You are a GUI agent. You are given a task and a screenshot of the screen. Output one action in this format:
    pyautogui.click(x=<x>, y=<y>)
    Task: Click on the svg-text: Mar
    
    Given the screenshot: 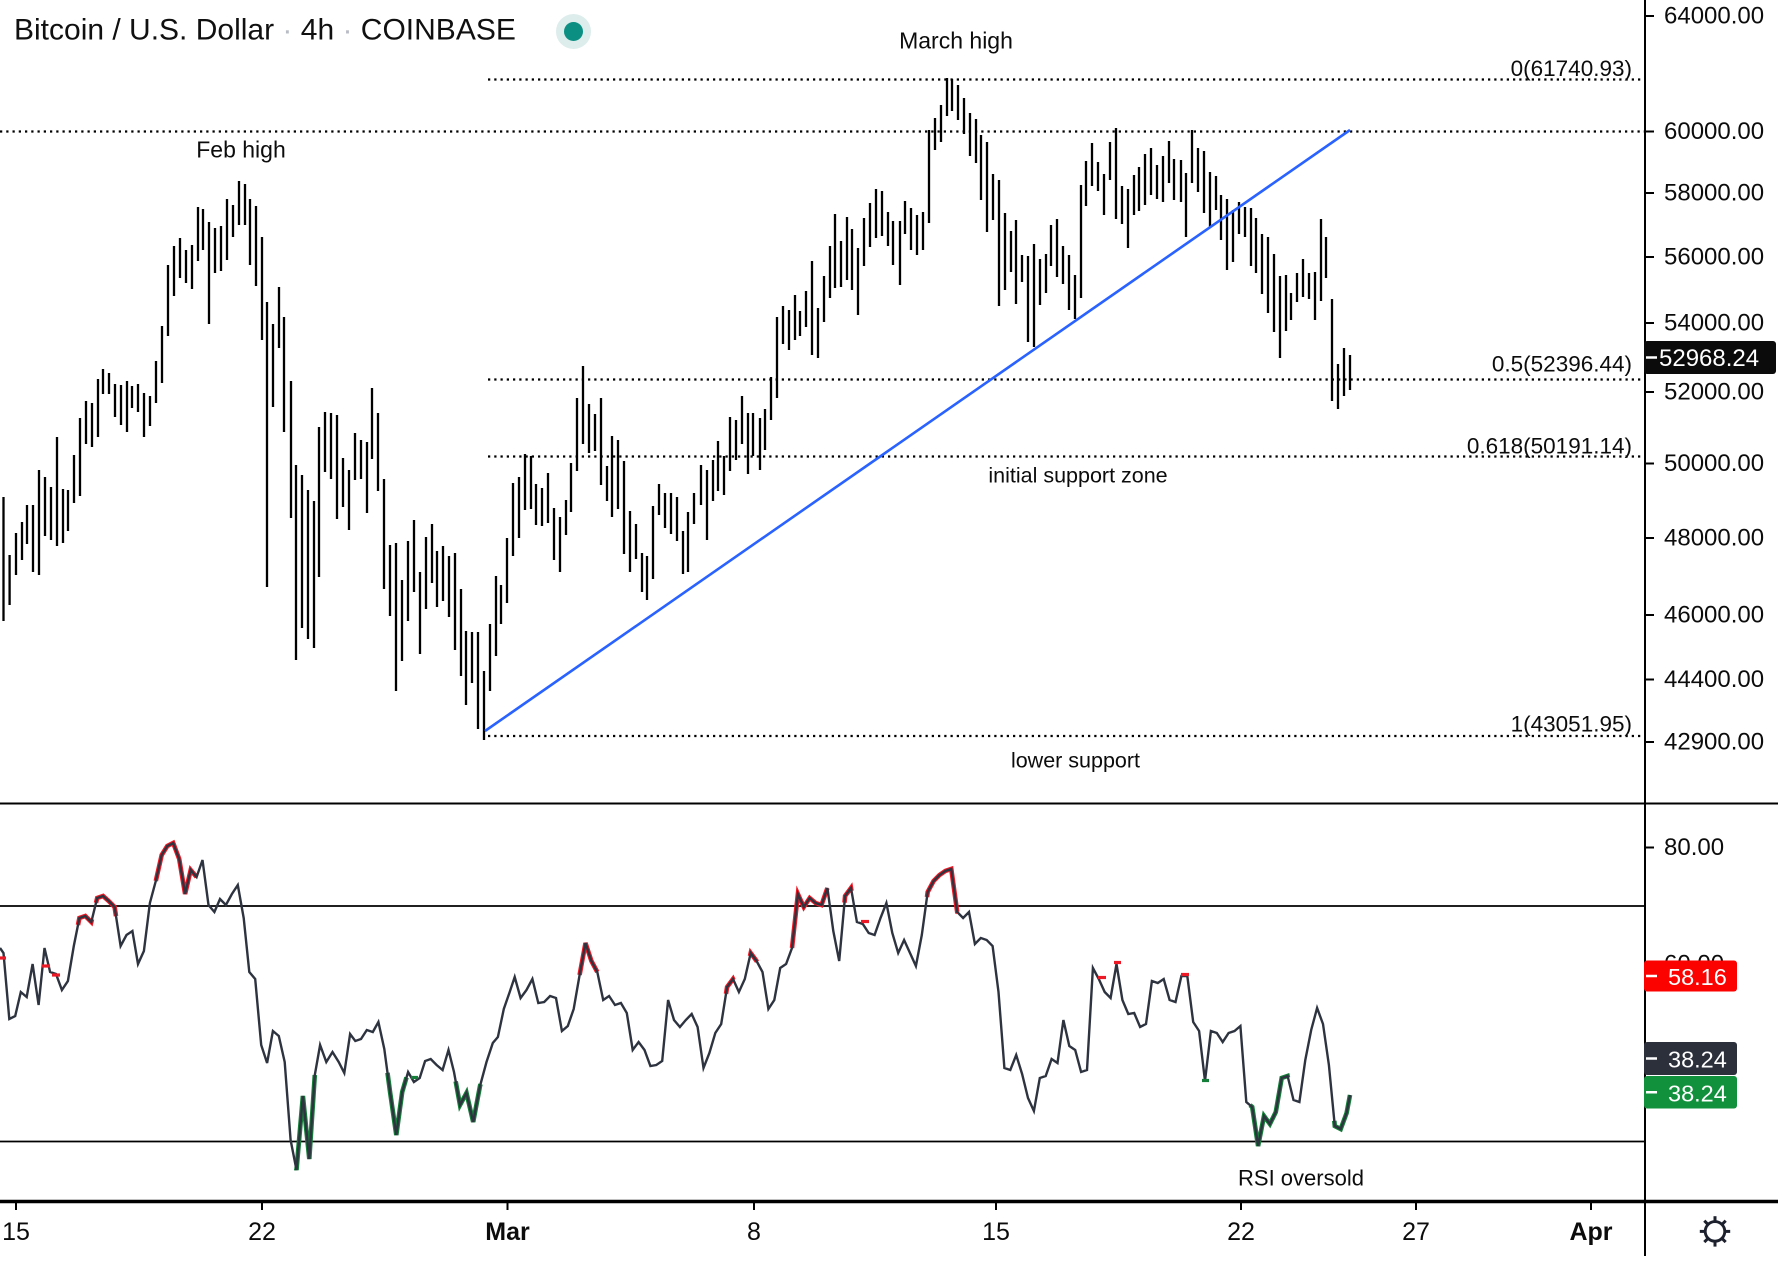 What is the action you would take?
    pyautogui.click(x=507, y=1232)
    